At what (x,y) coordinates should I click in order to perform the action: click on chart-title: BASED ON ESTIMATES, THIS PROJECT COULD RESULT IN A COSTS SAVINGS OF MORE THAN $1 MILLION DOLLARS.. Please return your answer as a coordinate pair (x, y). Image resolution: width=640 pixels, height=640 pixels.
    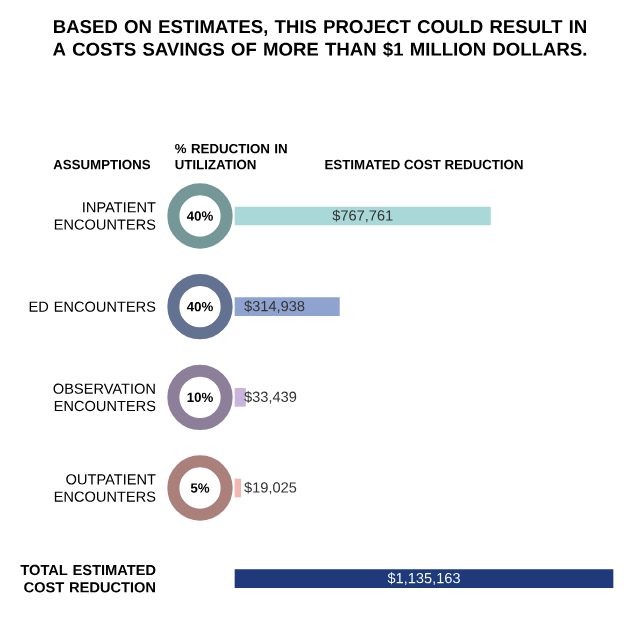
    Looking at the image, I should click on (320, 38).